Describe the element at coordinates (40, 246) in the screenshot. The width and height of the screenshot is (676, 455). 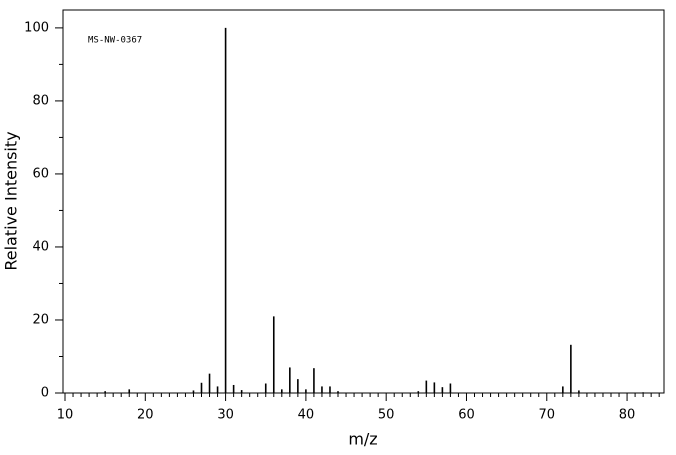
I see `y-tick-label: 40` at that location.